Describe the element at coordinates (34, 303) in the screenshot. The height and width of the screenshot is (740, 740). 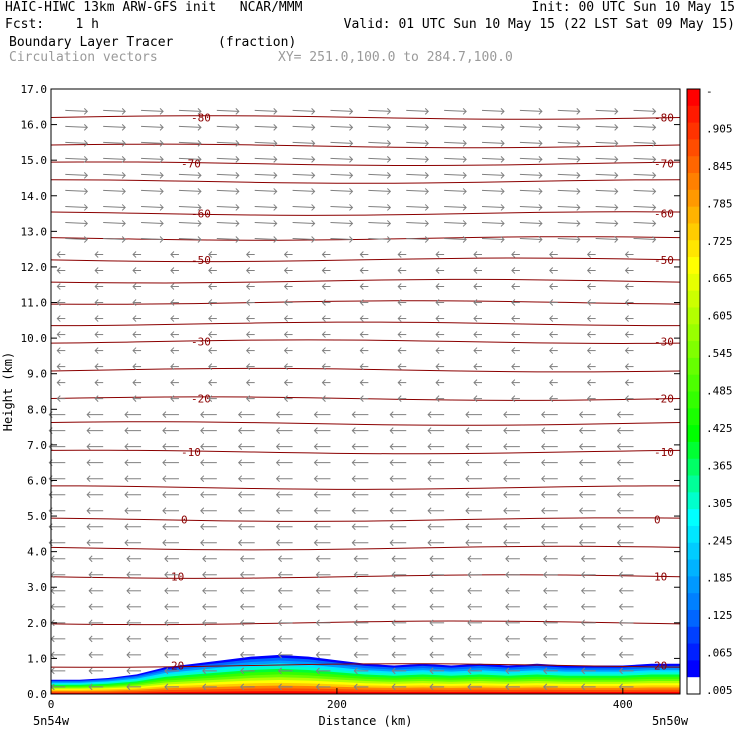
I see `y-tick-label: 11.0` at that location.